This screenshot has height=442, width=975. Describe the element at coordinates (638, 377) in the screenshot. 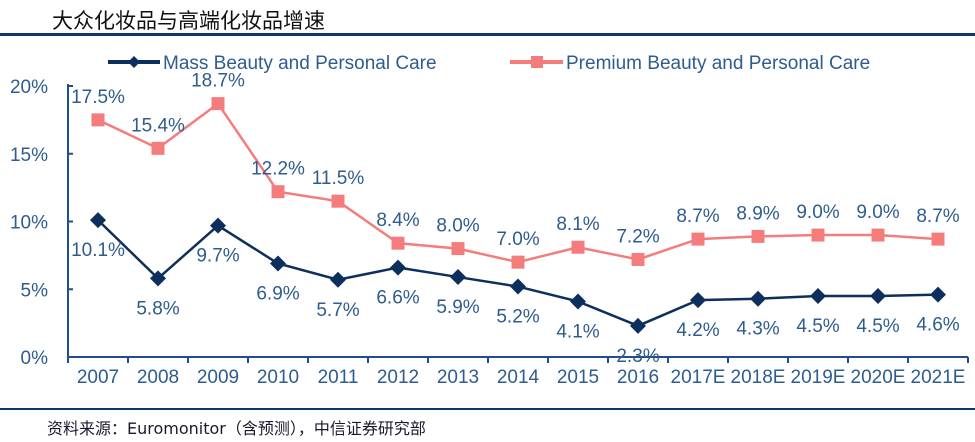

I see `x-tick-label: 2016` at that location.